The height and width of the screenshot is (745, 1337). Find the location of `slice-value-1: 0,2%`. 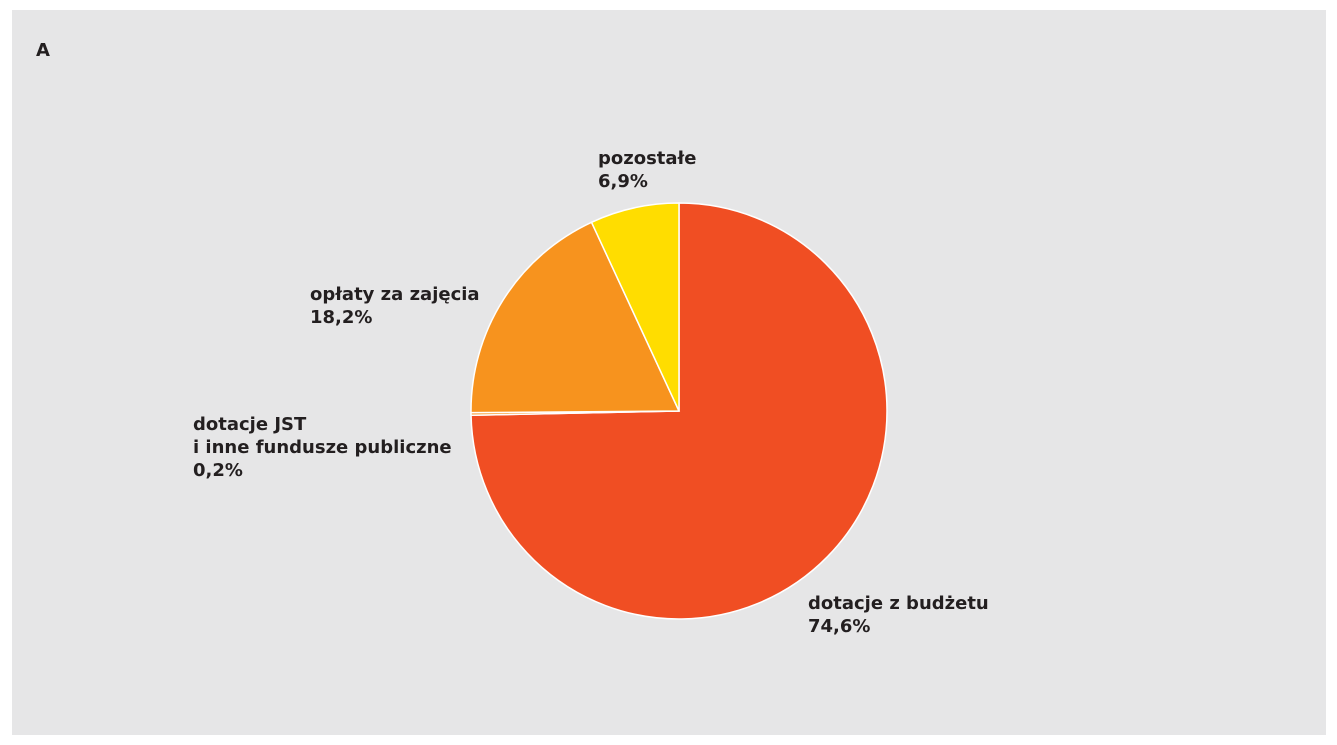

slice-value-1: 0,2% is located at coordinates (218, 470).